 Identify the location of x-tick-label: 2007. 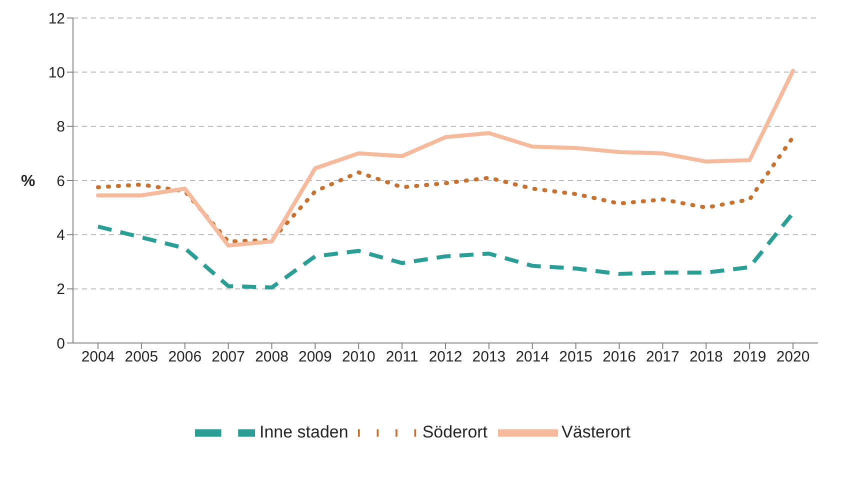
(228, 357).